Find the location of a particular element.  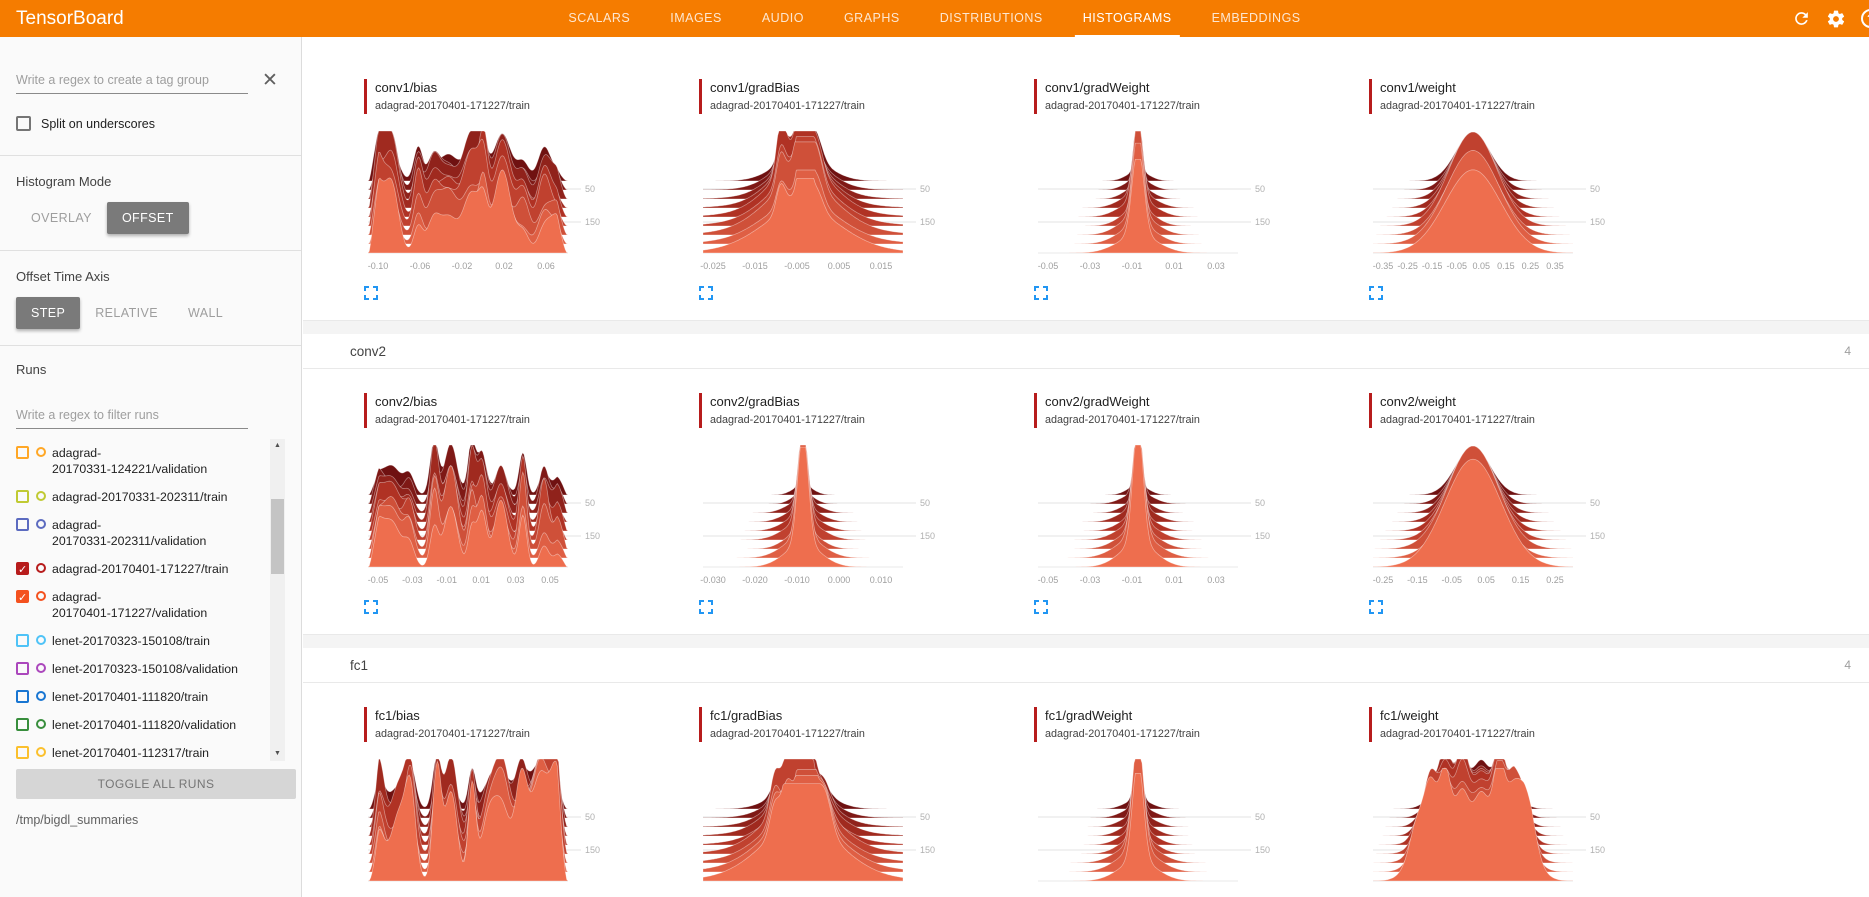

svg-text: -0.35 is located at coordinates (1383, 266).